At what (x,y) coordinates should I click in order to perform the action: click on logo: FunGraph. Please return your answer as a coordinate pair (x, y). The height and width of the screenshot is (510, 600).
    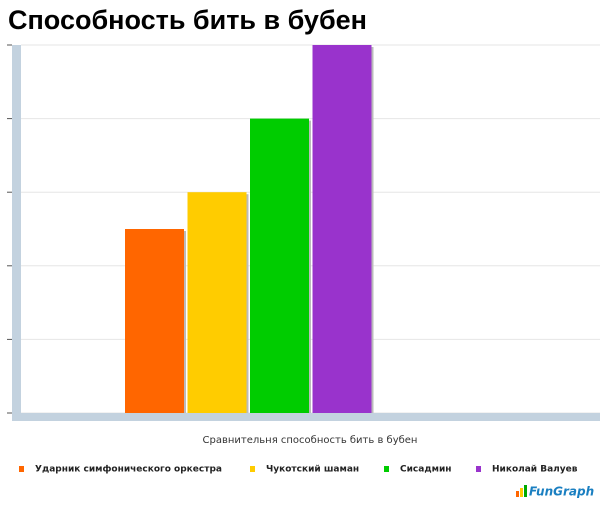
    Looking at the image, I should click on (555, 492).